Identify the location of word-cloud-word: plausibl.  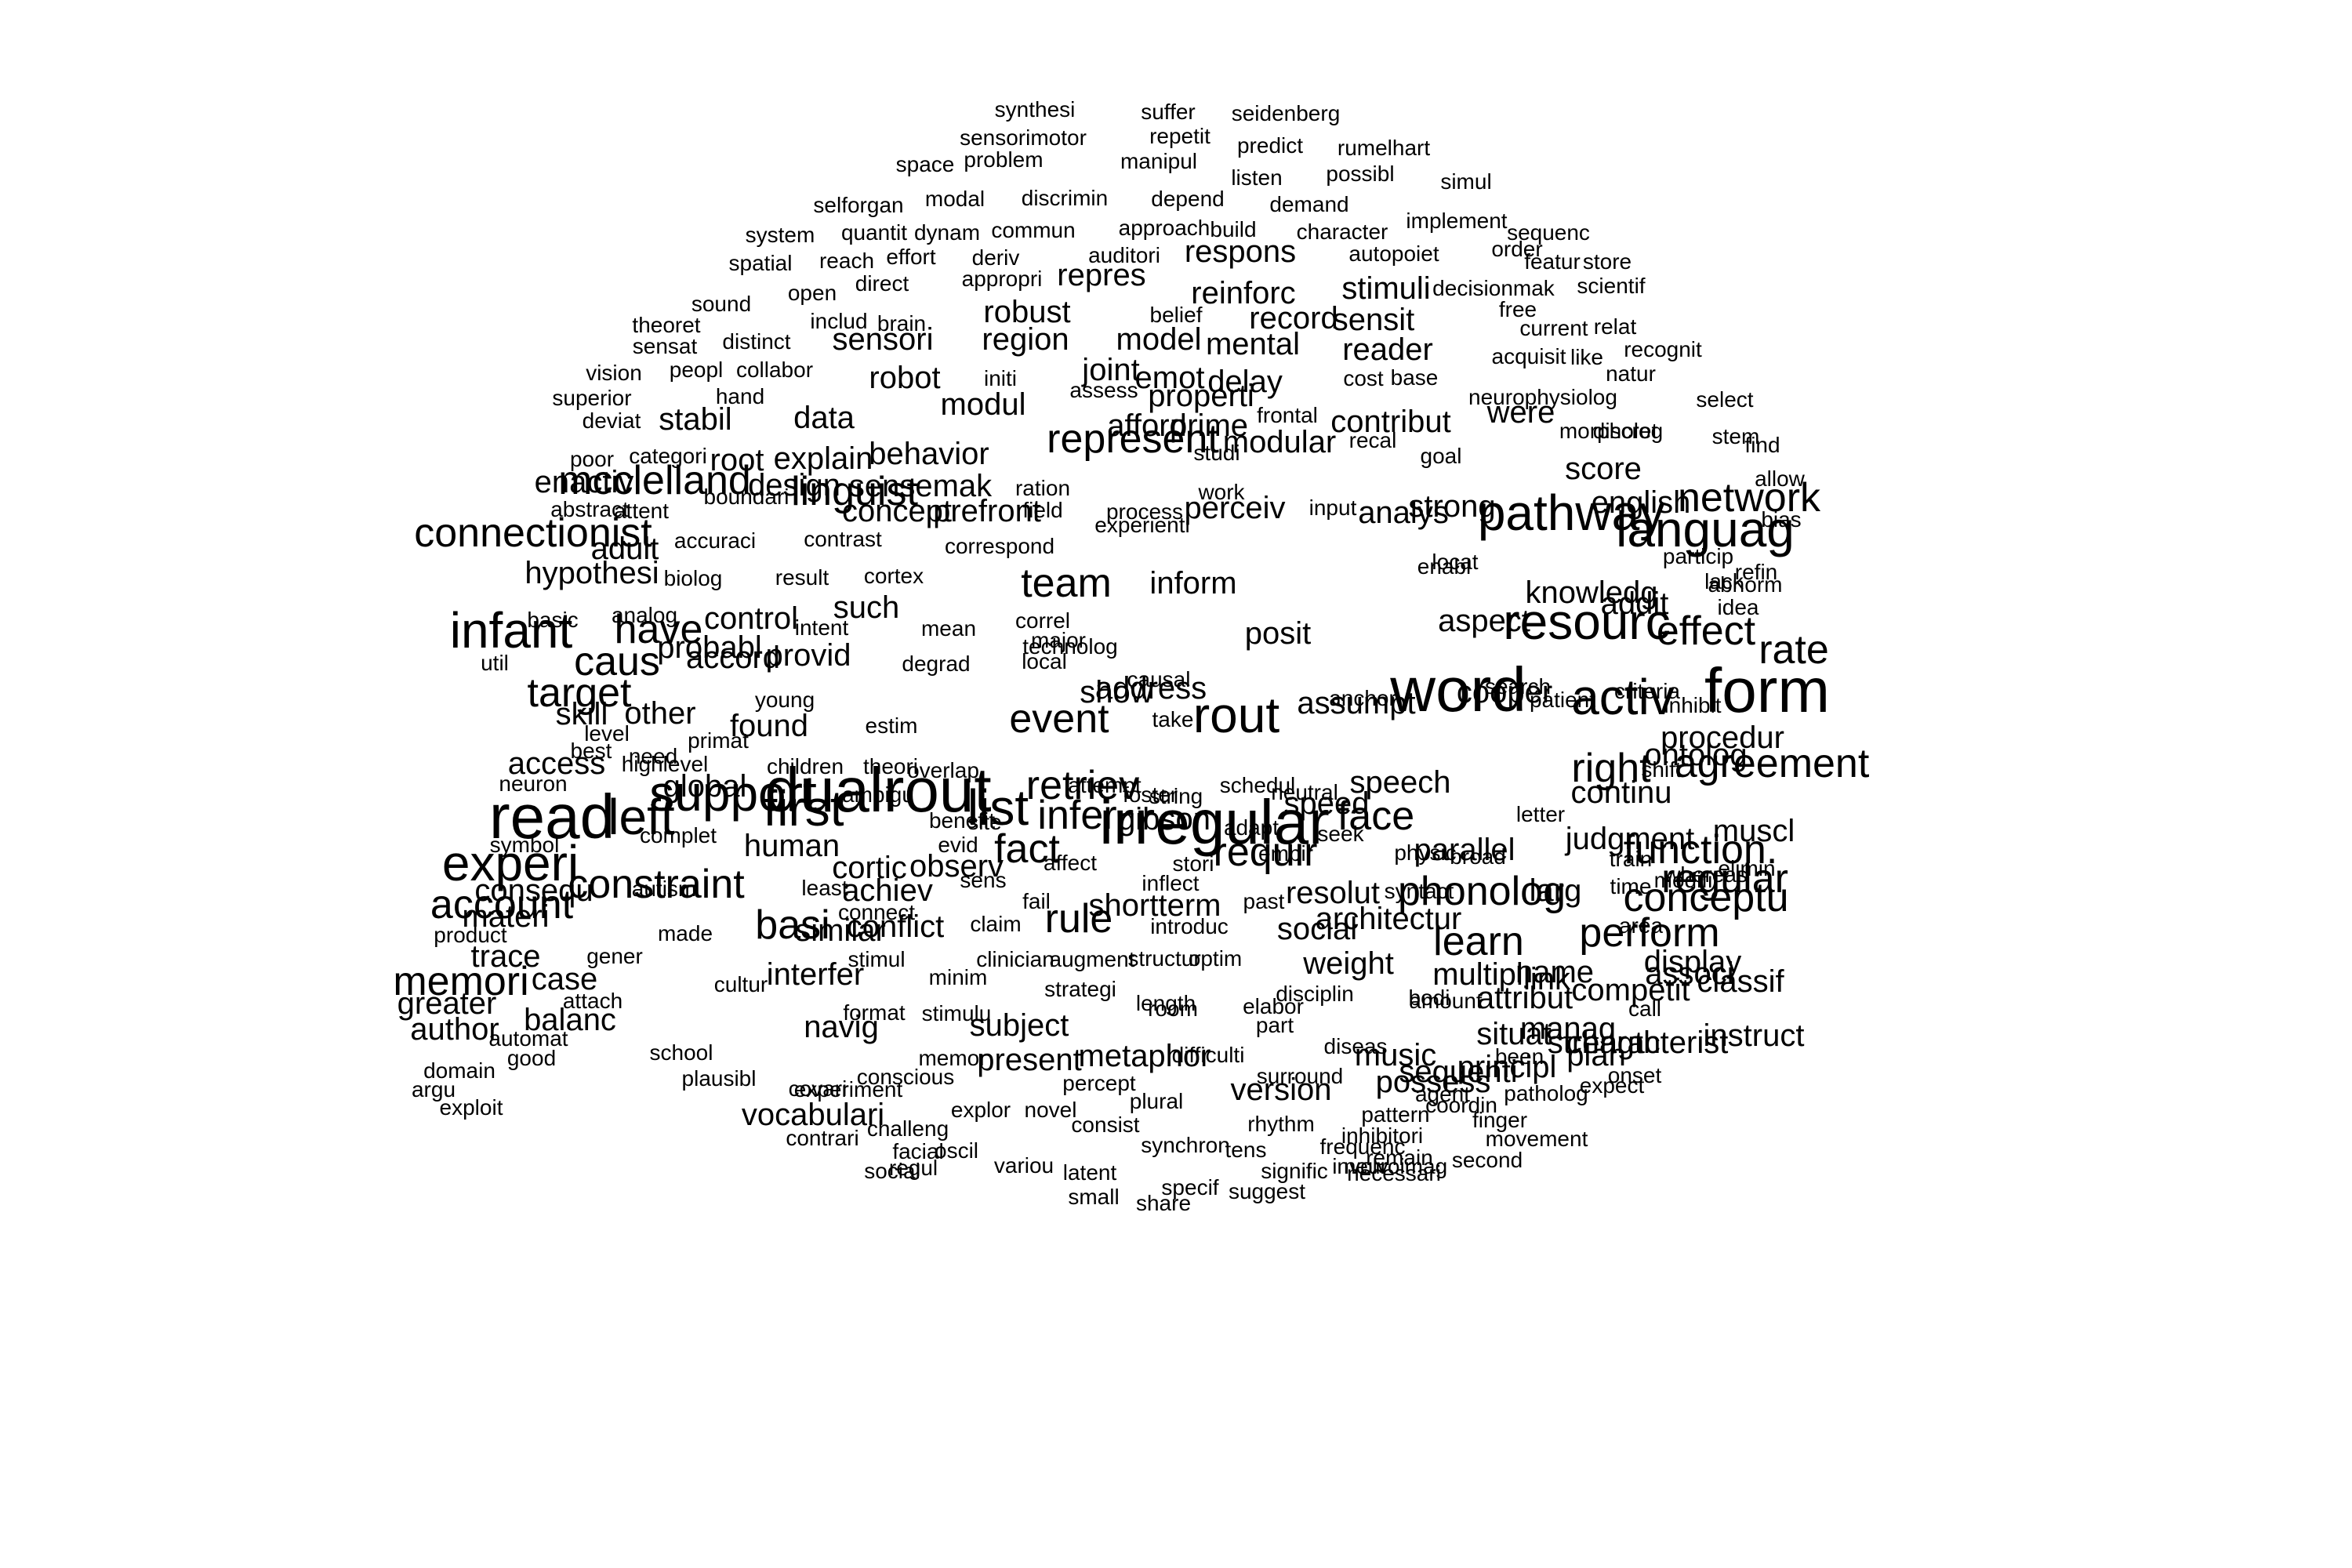
(719, 1078).